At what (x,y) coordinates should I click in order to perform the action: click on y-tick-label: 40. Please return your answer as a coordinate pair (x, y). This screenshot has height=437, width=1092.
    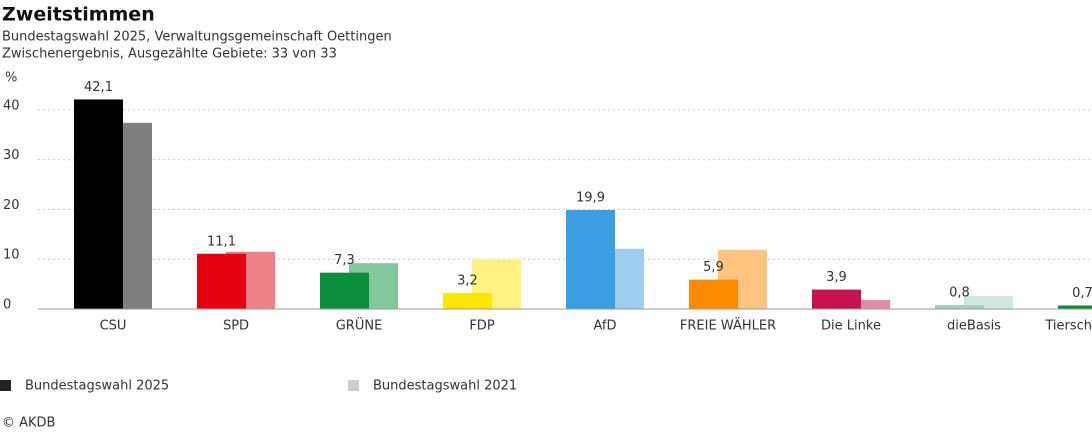
    Looking at the image, I should click on (11, 105).